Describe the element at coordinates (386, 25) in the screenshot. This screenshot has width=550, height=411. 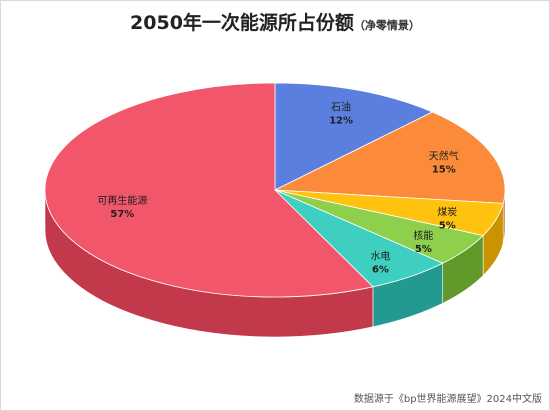
I see `chart-subtitle: （净零情景）` at that location.